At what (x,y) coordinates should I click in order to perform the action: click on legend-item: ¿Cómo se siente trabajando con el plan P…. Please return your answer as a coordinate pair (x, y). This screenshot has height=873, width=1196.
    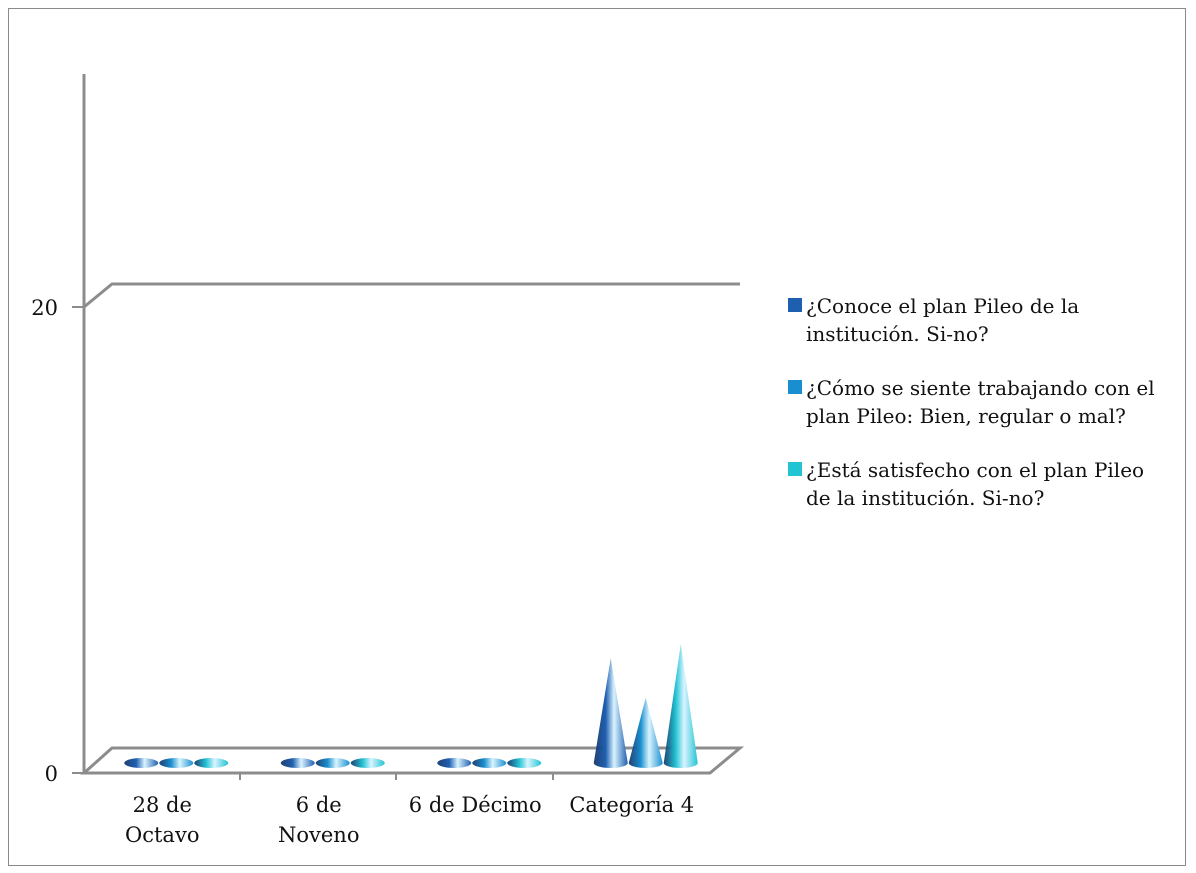
    Looking at the image, I should click on (978, 402).